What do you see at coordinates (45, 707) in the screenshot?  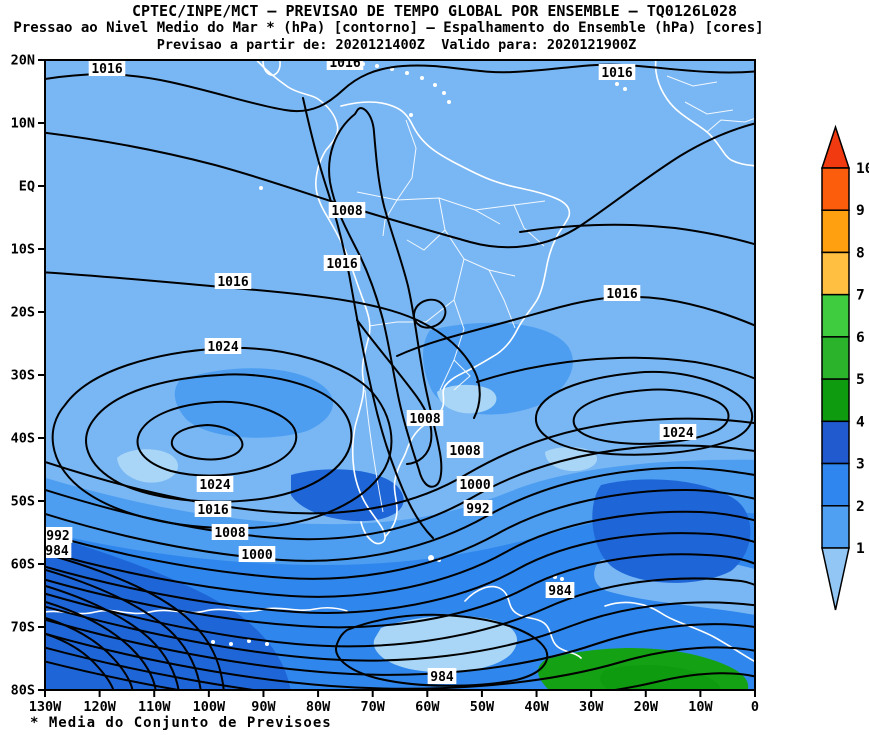 I see `x-tick-label: 130W` at bounding box center [45, 707].